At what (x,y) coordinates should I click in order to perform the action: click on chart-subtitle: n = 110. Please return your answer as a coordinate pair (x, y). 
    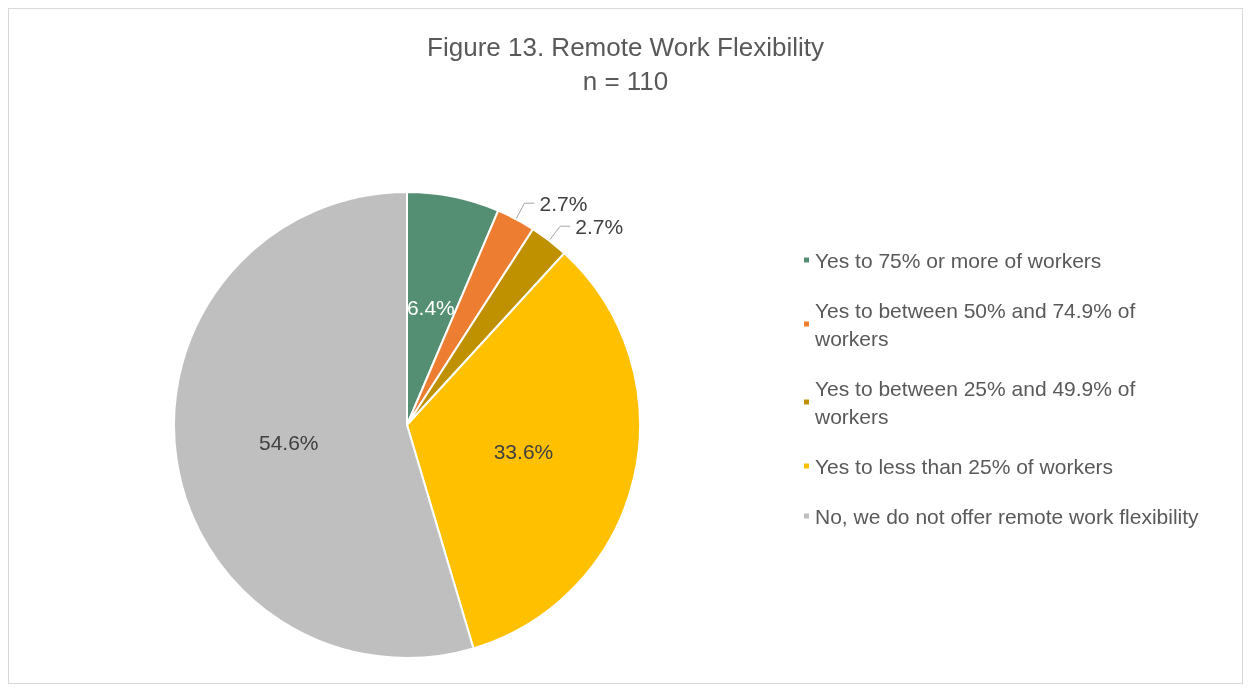
    Looking at the image, I should click on (625, 81).